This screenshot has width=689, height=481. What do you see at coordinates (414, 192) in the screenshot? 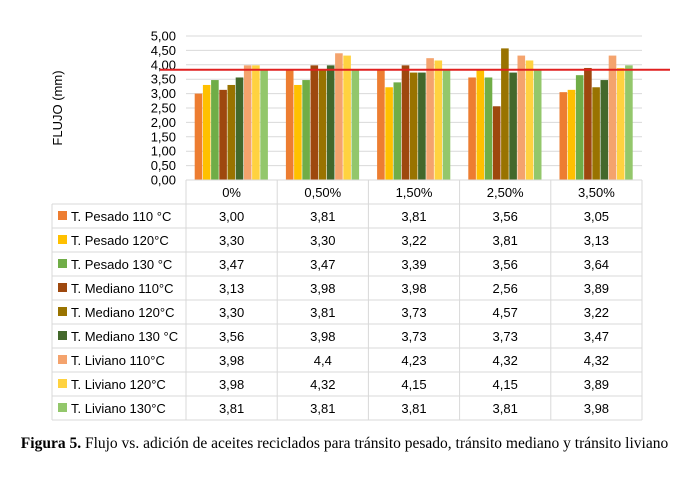
I see `x-category-label: 1,50%` at bounding box center [414, 192].